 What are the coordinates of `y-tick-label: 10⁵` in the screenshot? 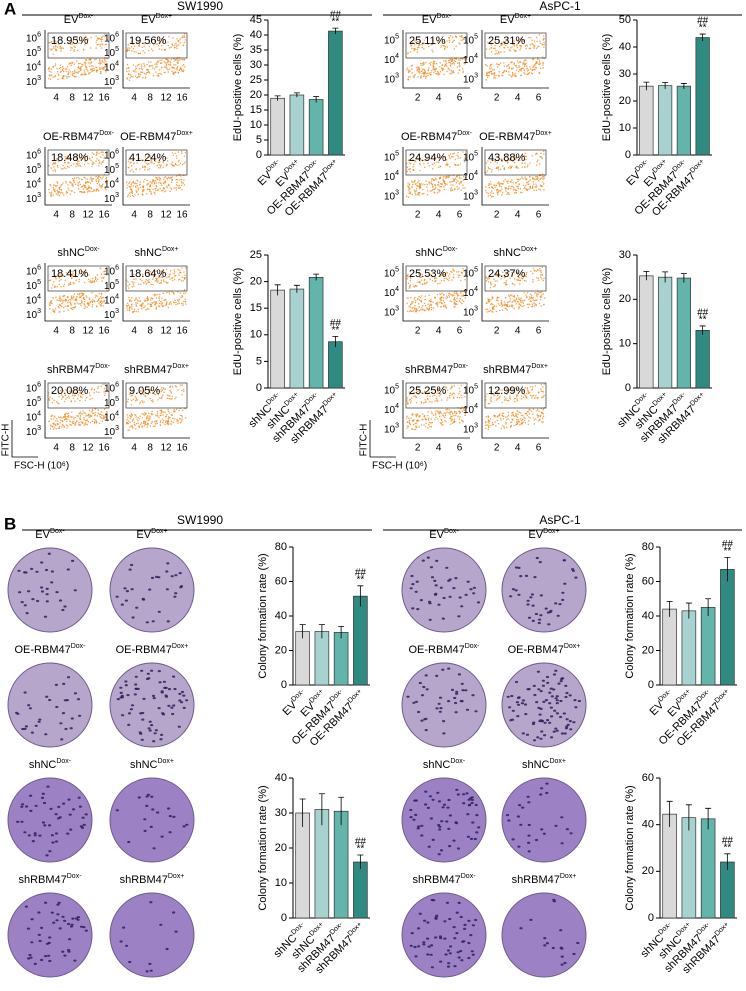 It's located at (33, 402).